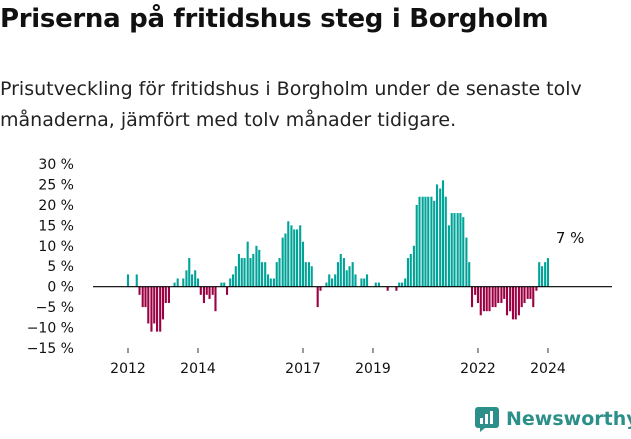 The image size is (631, 439). I want to click on y-tick-label: 25 %, so click(56, 185).